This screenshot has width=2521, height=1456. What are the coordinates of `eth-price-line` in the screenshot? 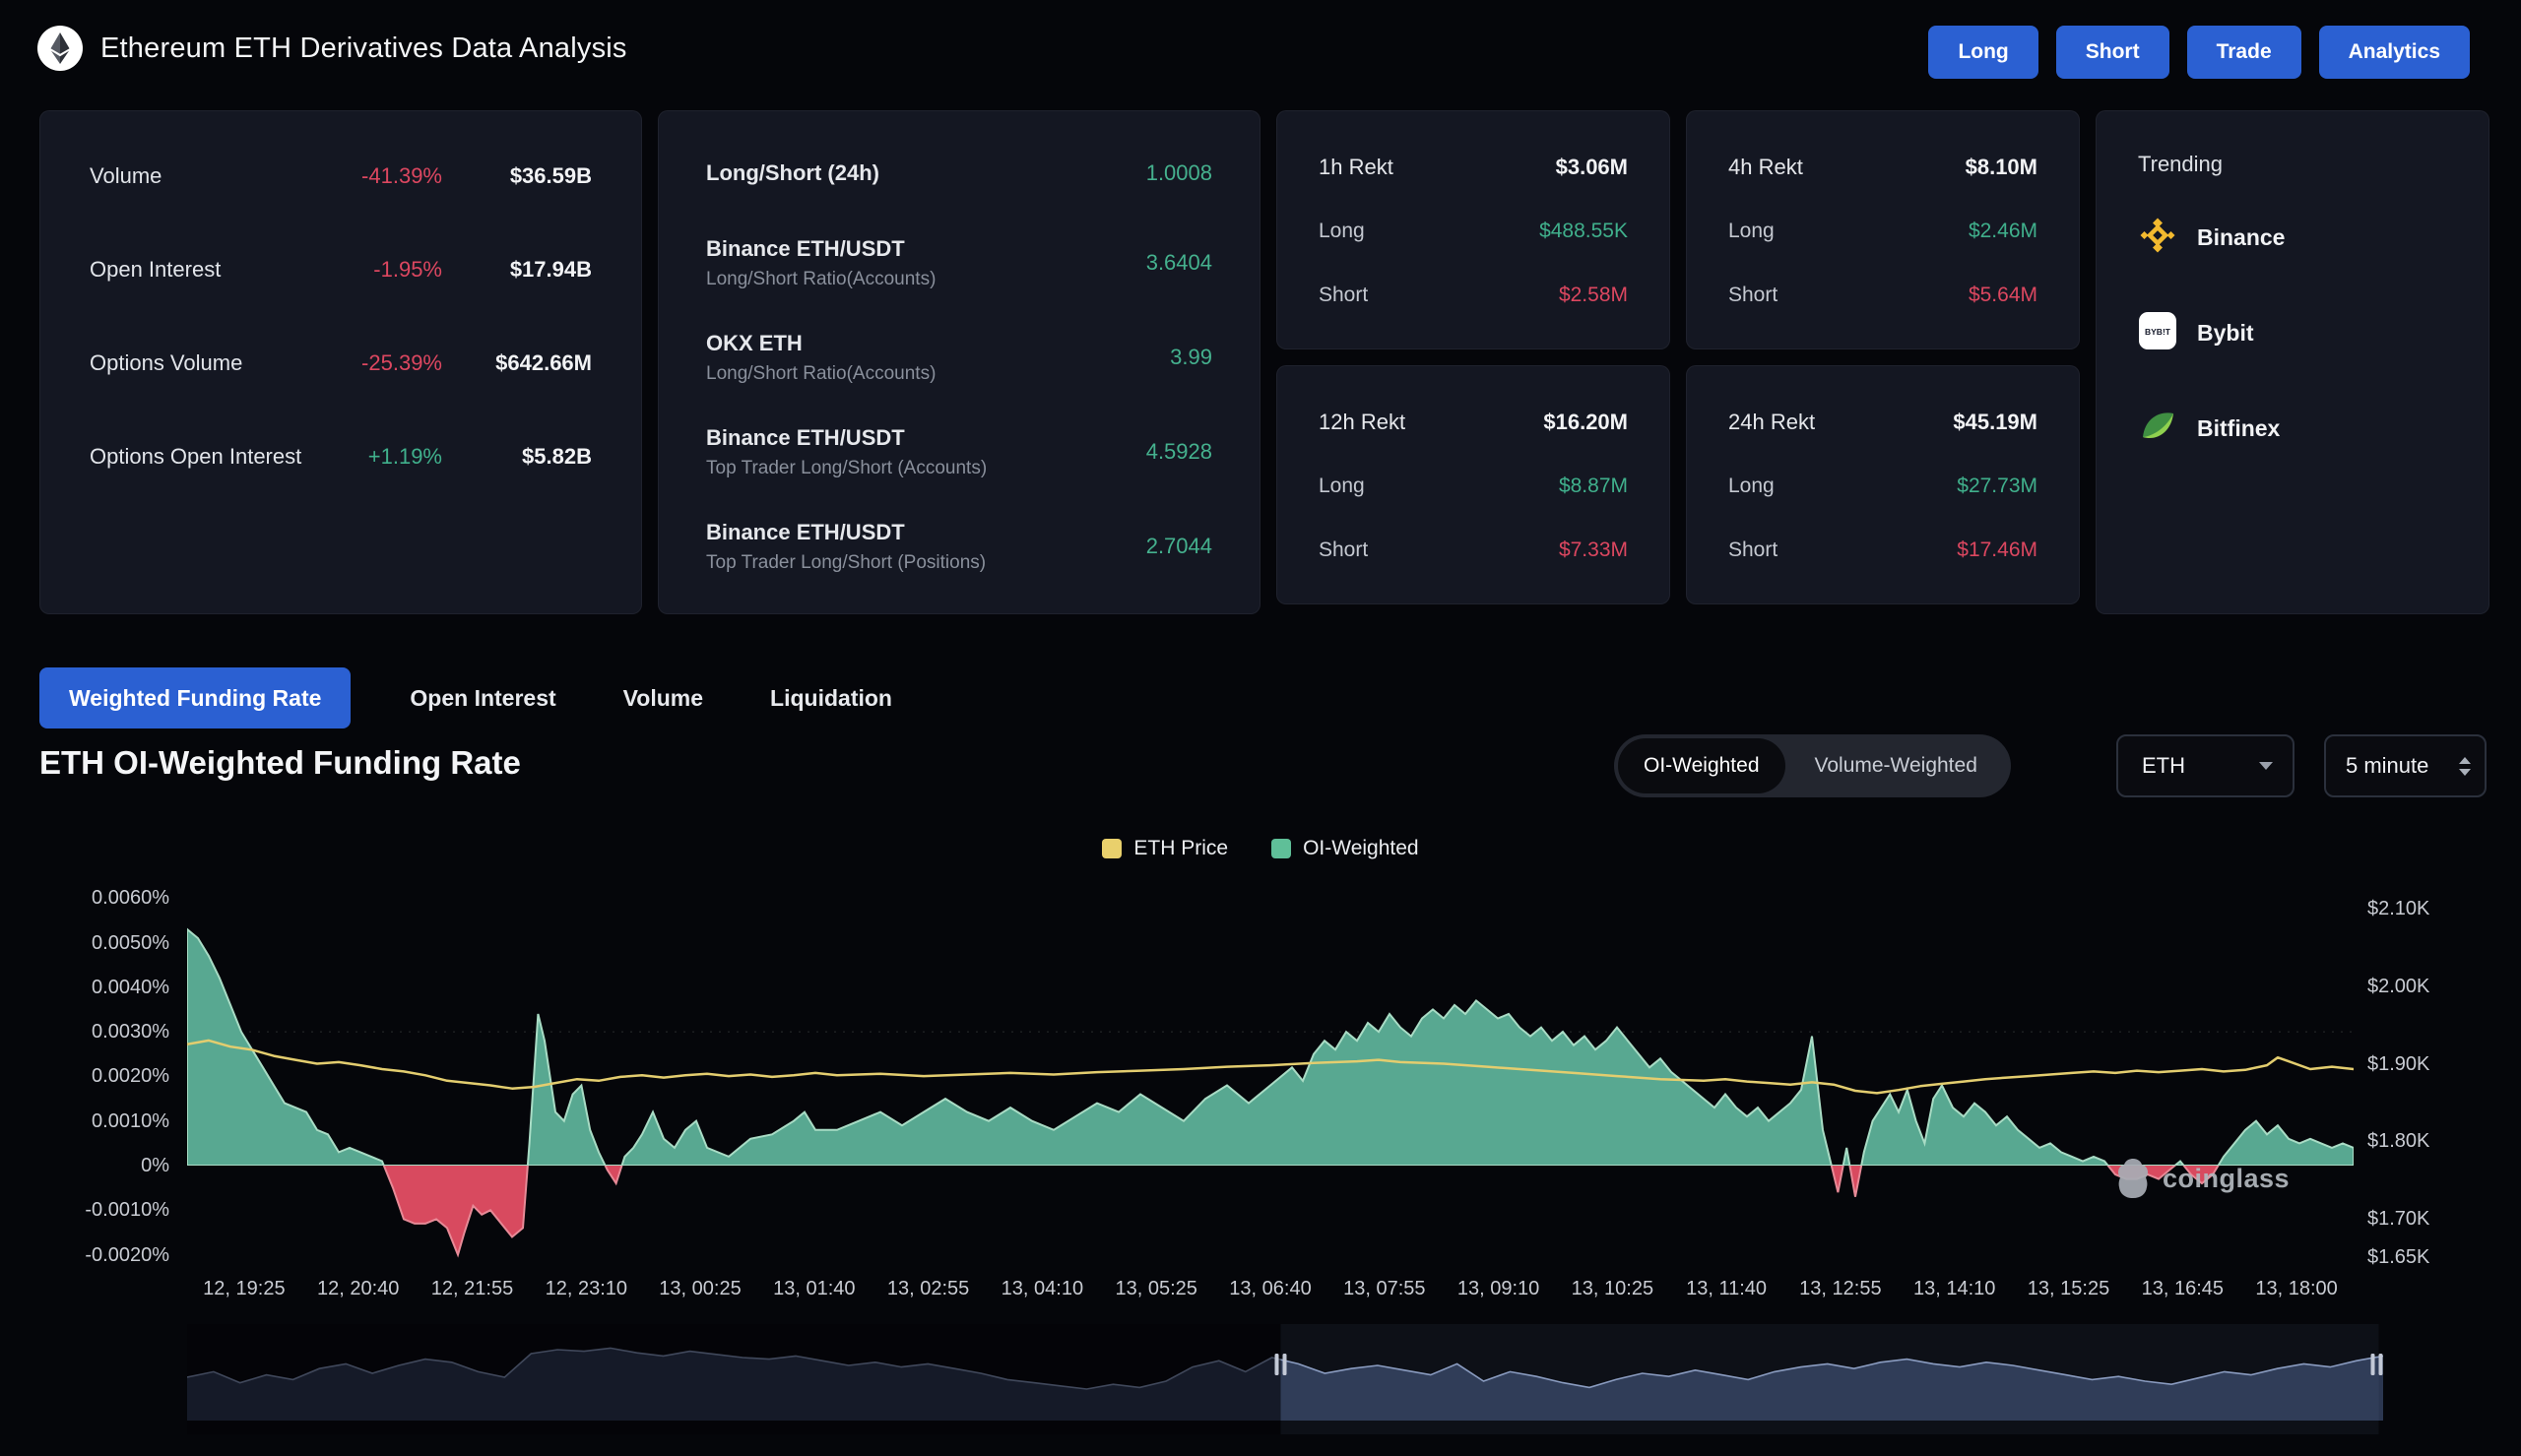 It's located at (1270, 1067).